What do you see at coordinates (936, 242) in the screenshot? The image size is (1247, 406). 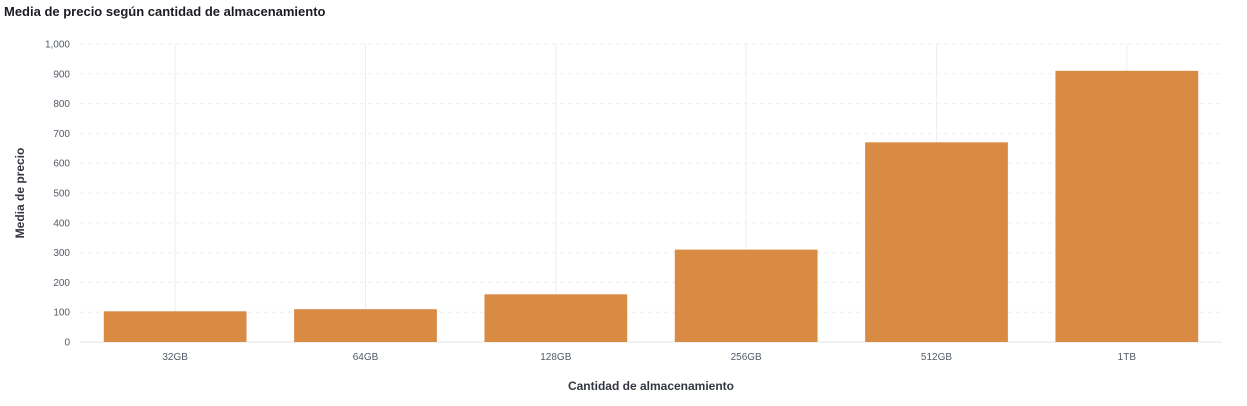 I see `bar-512gb` at bounding box center [936, 242].